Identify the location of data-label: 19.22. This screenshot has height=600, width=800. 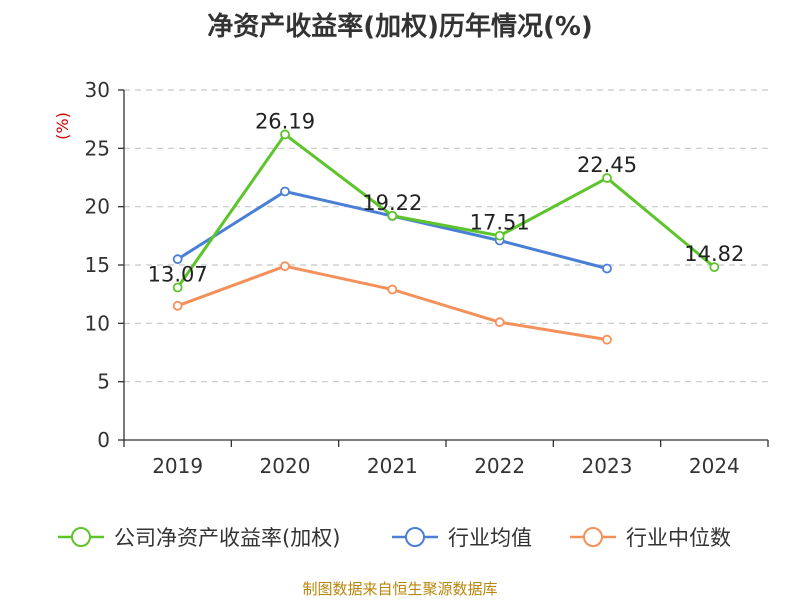
(392, 203).